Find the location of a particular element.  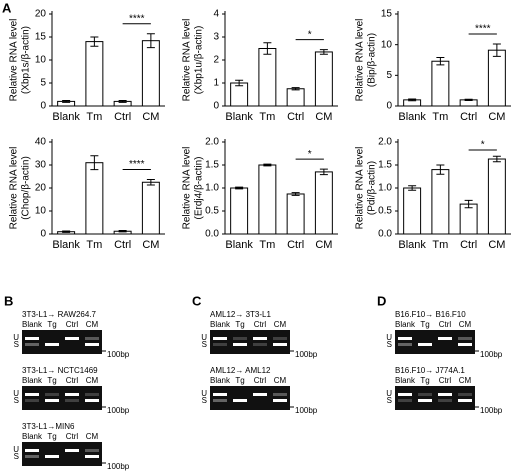

y-axis-label: (Chop/β-actin) is located at coordinates (26, 188).